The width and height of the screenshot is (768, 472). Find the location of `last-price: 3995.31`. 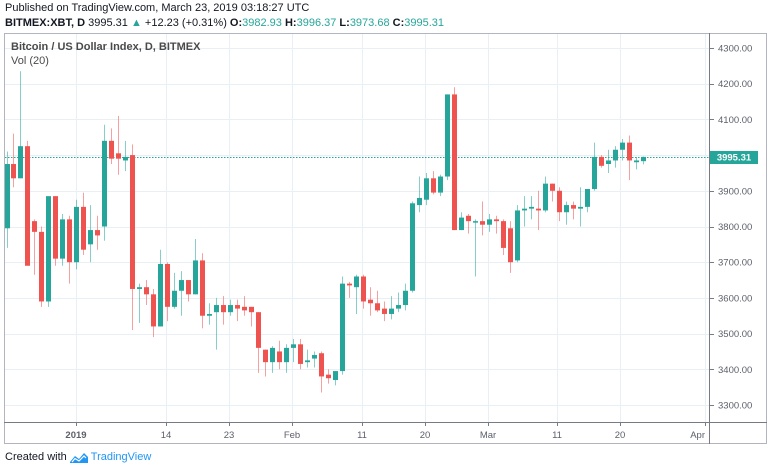

last-price: 3995.31 is located at coordinates (108, 23).